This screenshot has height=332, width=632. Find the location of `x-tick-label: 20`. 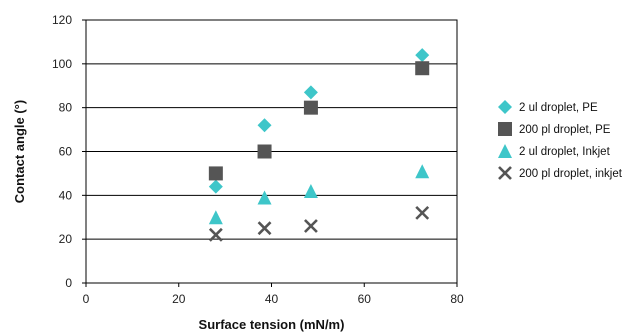

x-tick-label: 20 is located at coordinates (179, 299).